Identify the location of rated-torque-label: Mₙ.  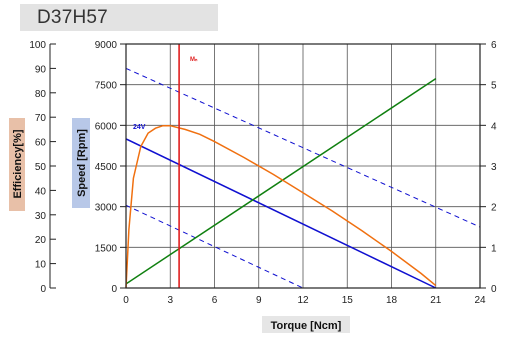
(194, 60).